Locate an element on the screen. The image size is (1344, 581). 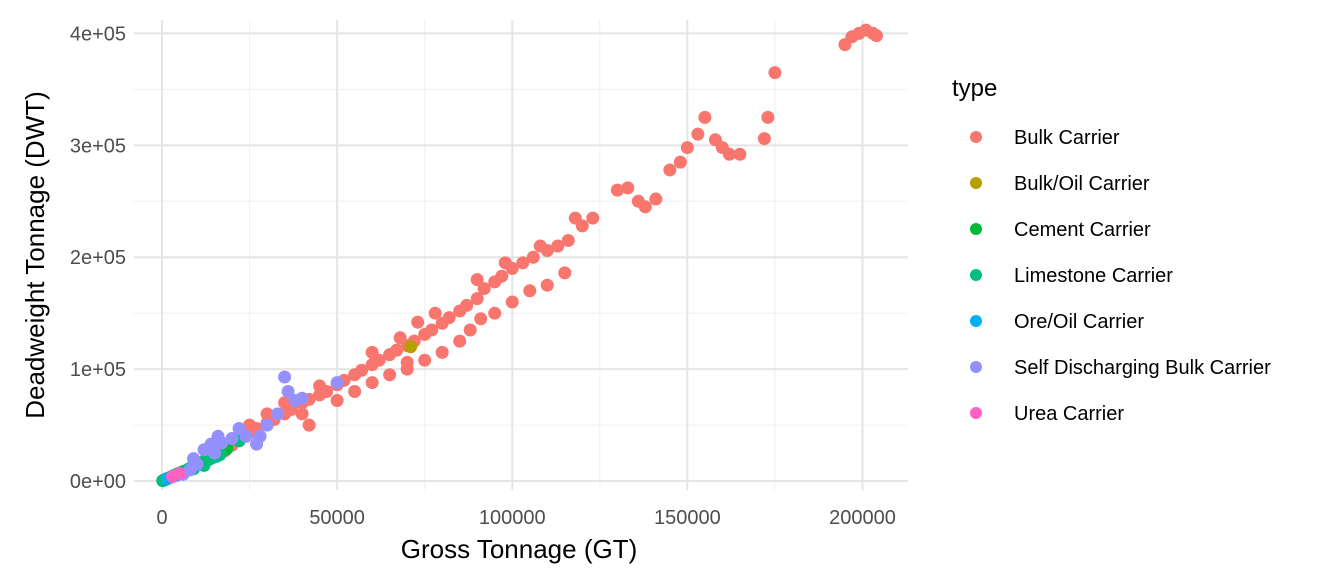
legend-label: Self Discharging Bulk Carrier is located at coordinates (1142, 368).